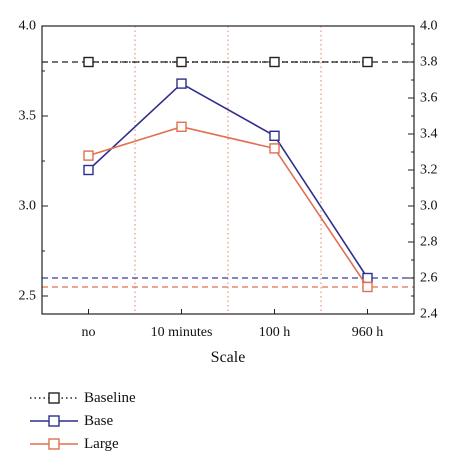 This screenshot has width=474, height=474. Describe the element at coordinates (28, 116) in the screenshot. I see `left-tick-label: 3.5` at that location.